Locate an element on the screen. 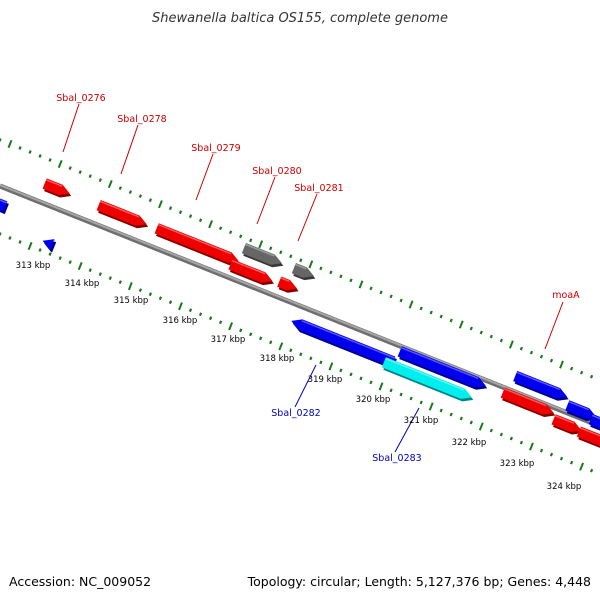 Image resolution: width=600 pixels, height=600 pixels. gene-label-sbal-0281: Sbal_0281 is located at coordinates (318, 188).